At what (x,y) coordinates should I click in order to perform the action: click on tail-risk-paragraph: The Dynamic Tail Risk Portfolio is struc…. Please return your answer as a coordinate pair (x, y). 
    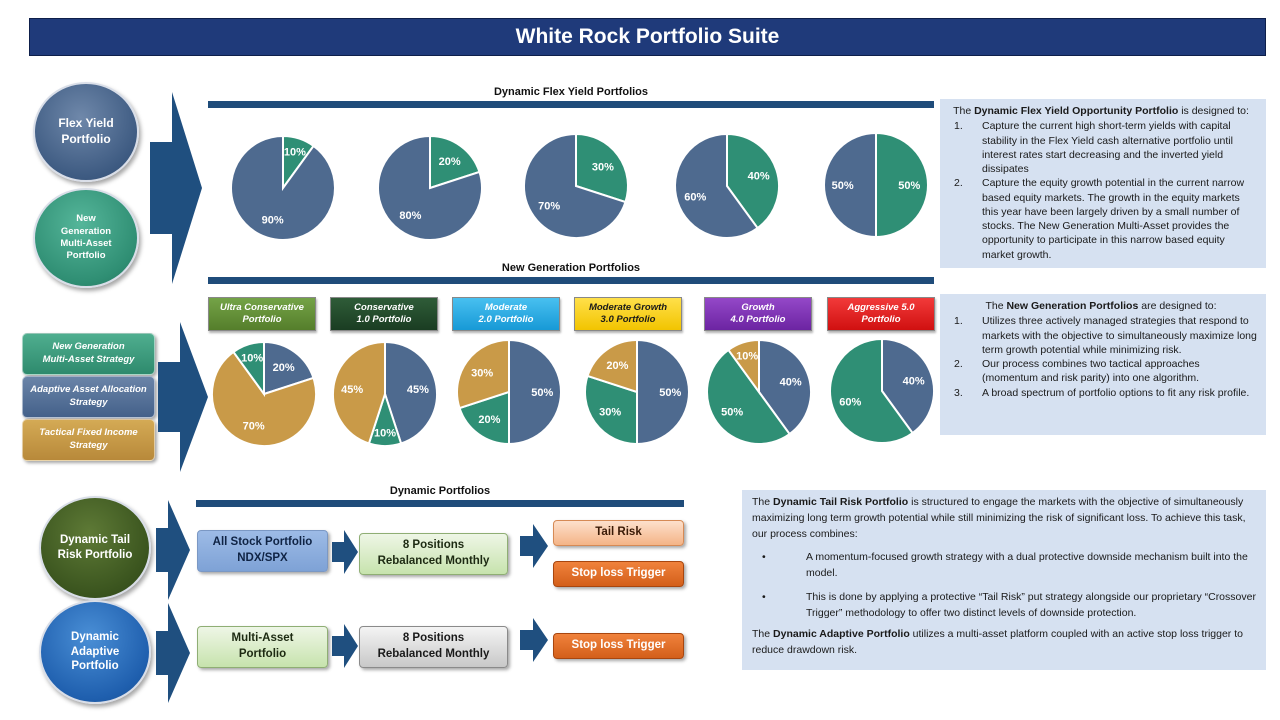
    Looking at the image, I should click on (999, 518).